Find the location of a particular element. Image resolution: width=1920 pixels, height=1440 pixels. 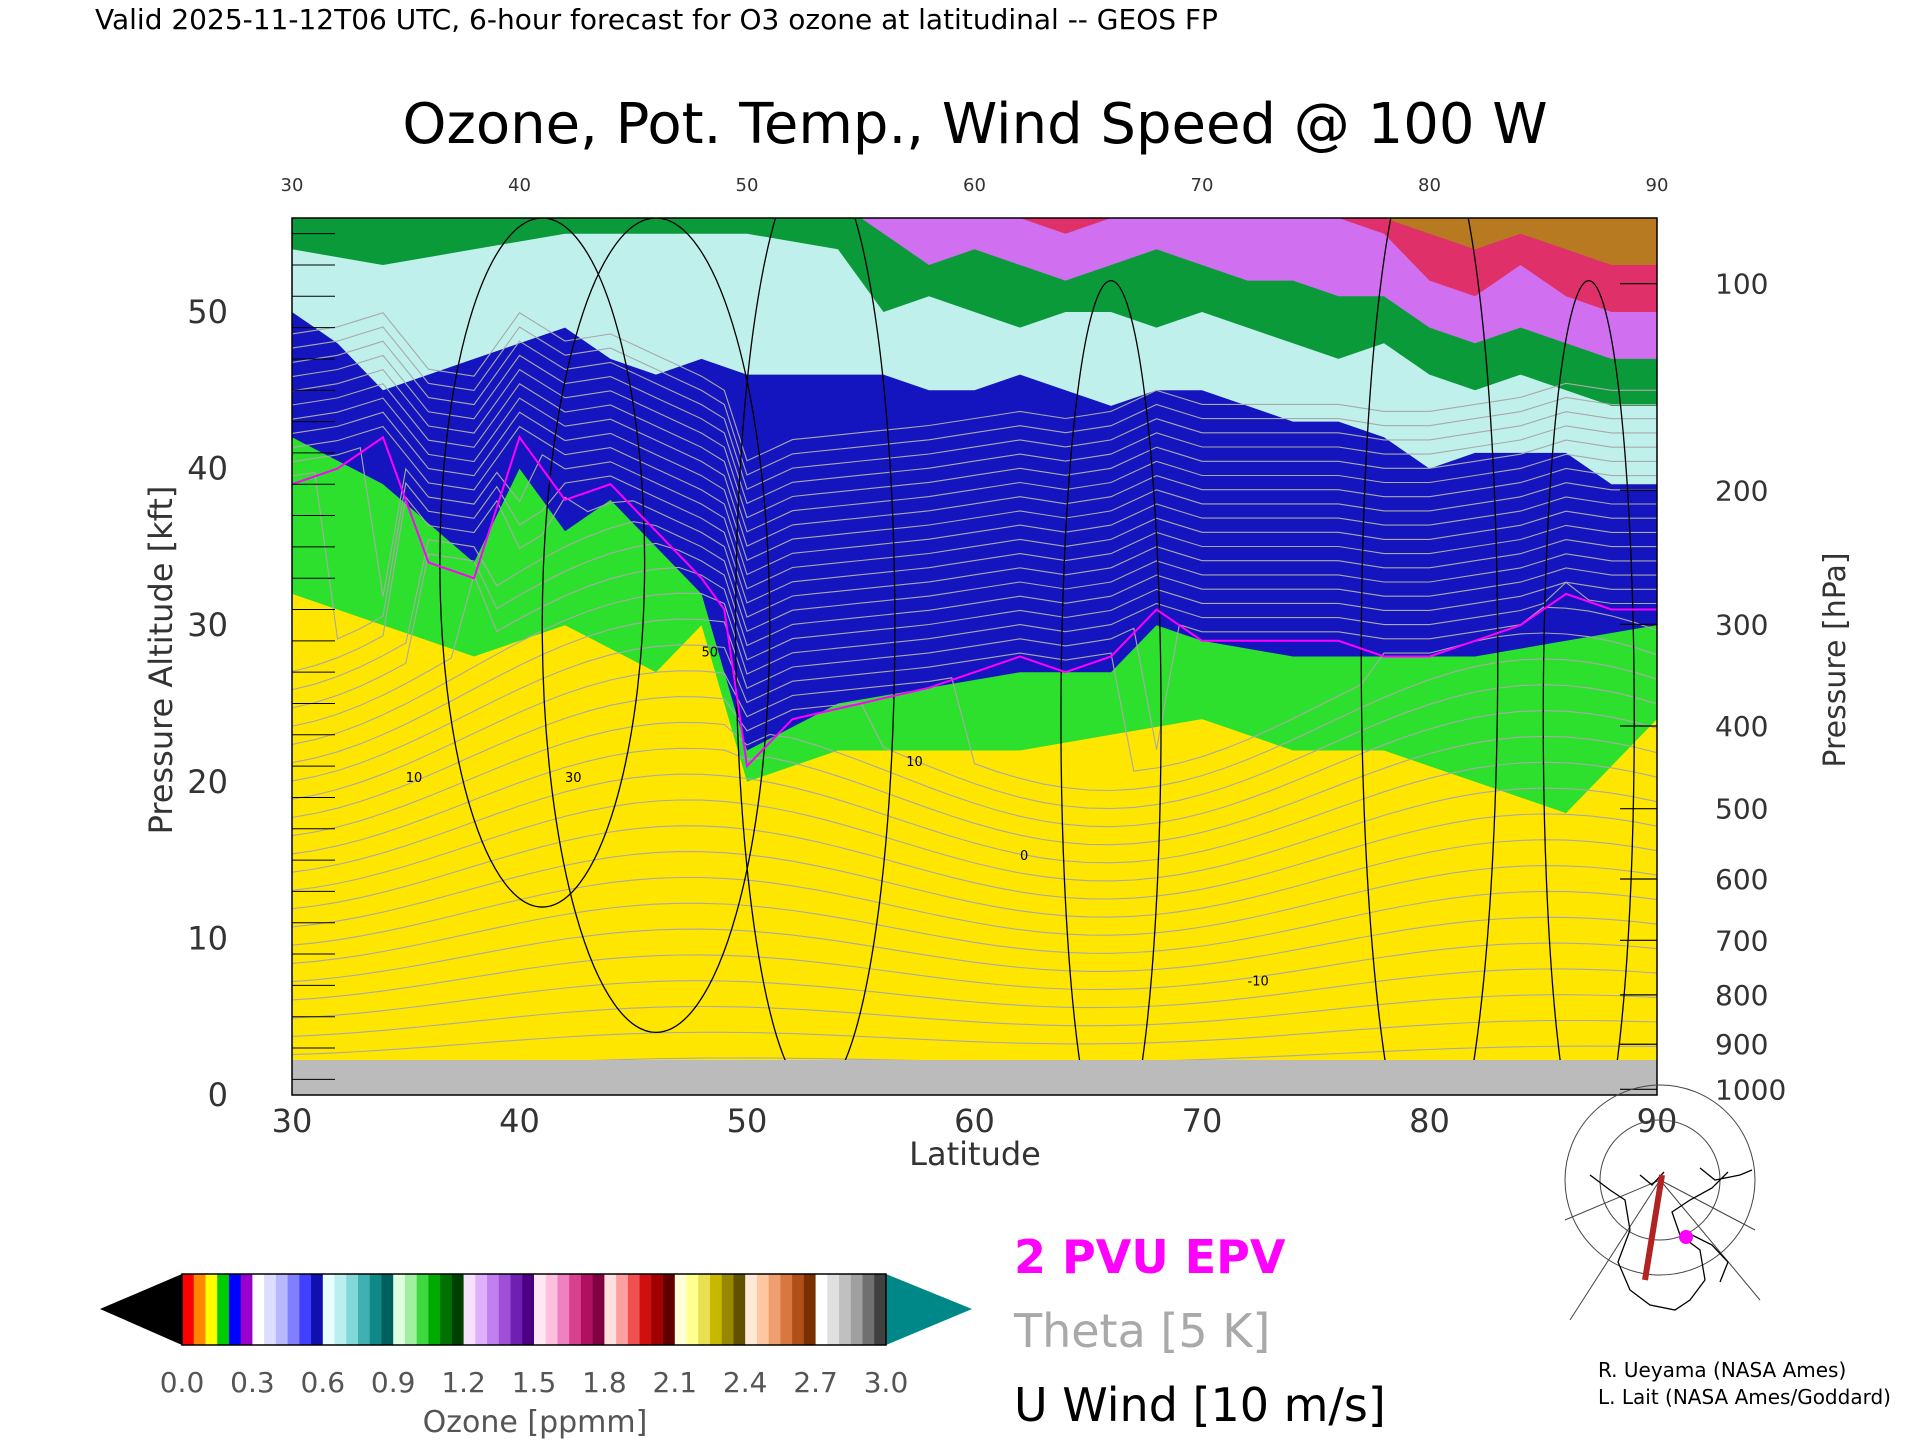

colorbar-under-arrow is located at coordinates (141, 1309).